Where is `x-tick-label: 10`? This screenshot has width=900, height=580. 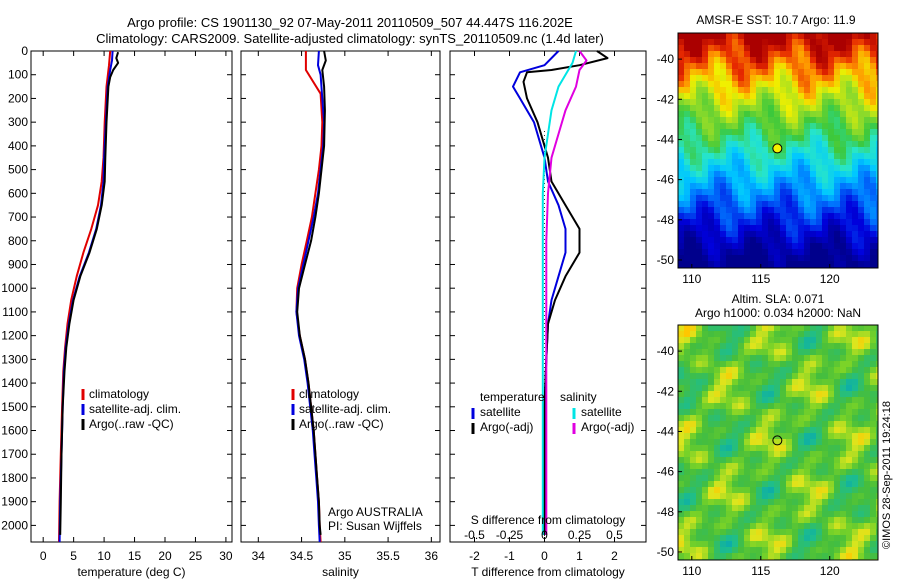
x-tick-label: 10 is located at coordinates (104, 556).